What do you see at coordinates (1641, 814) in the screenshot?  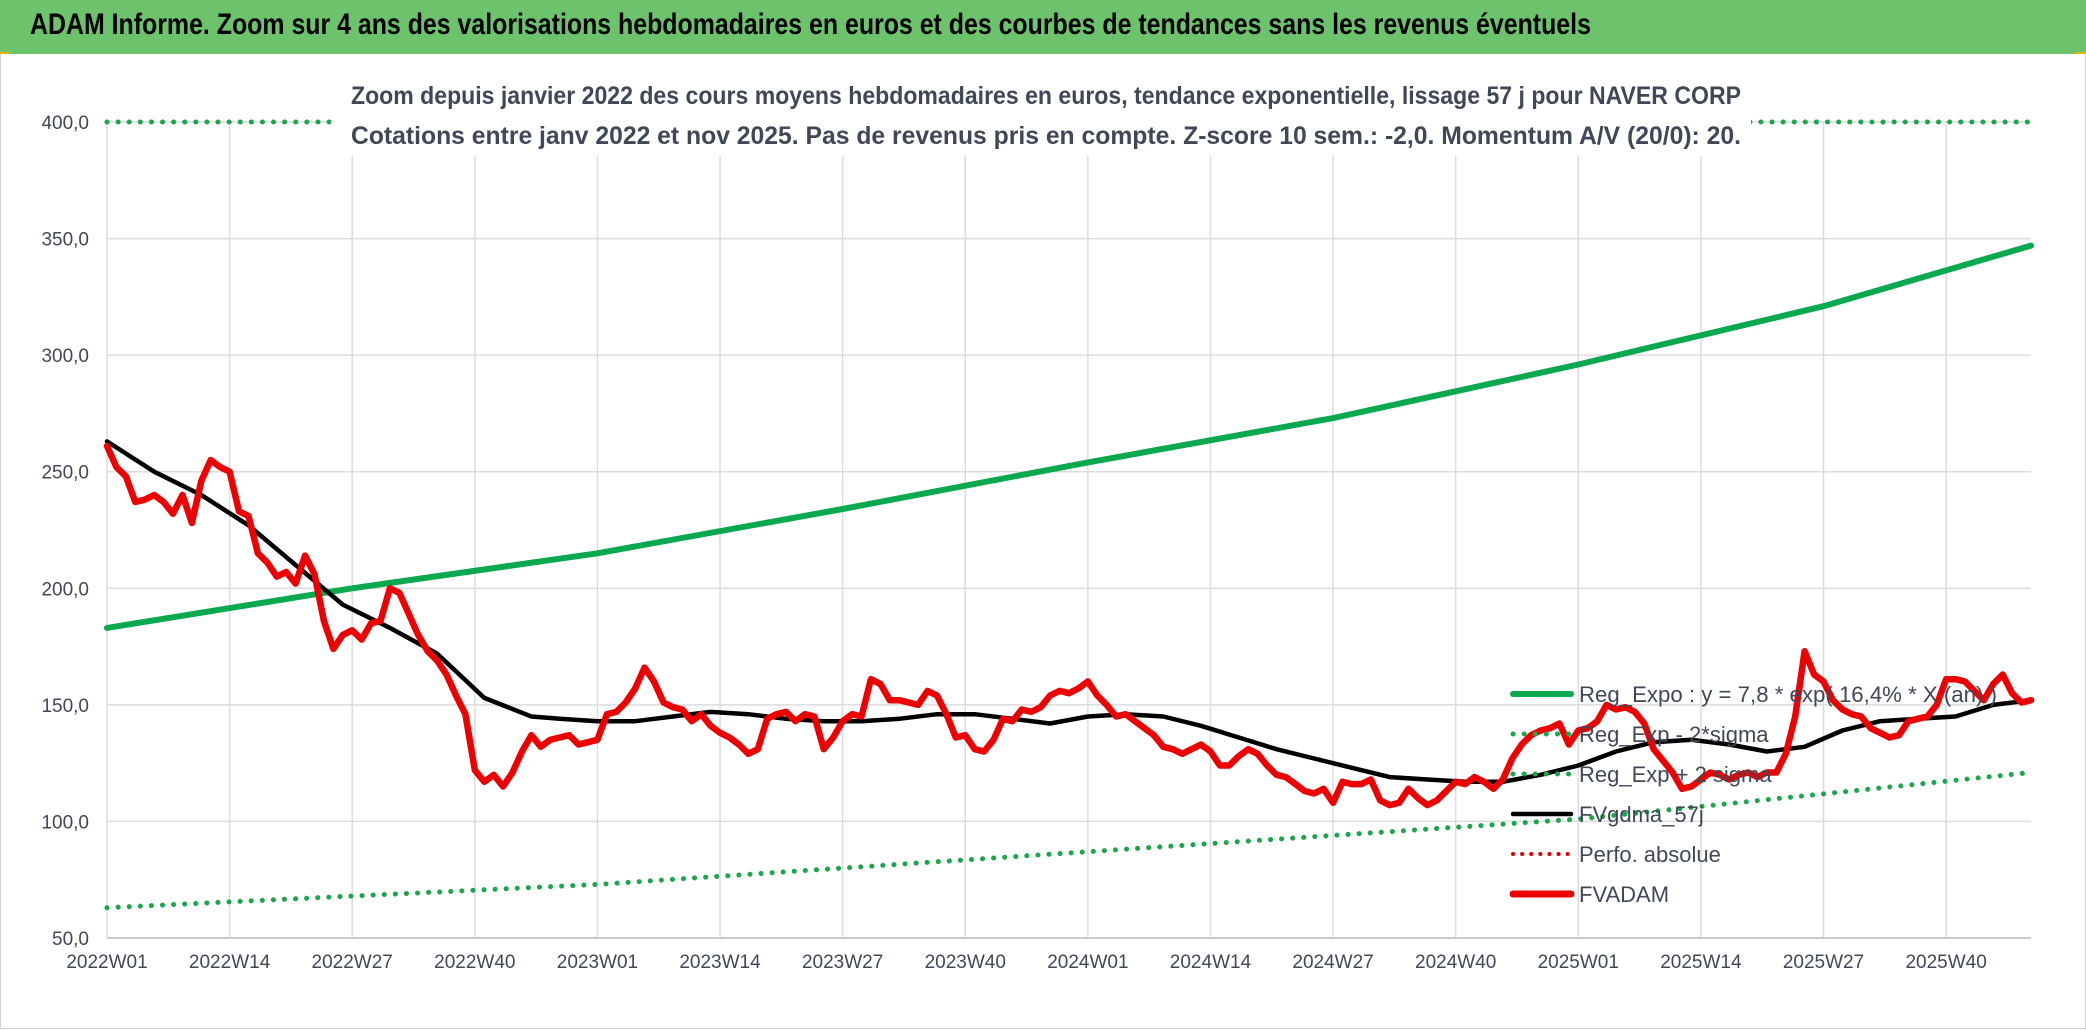 I see `legend-label: FVgdma_57j` at bounding box center [1641, 814].